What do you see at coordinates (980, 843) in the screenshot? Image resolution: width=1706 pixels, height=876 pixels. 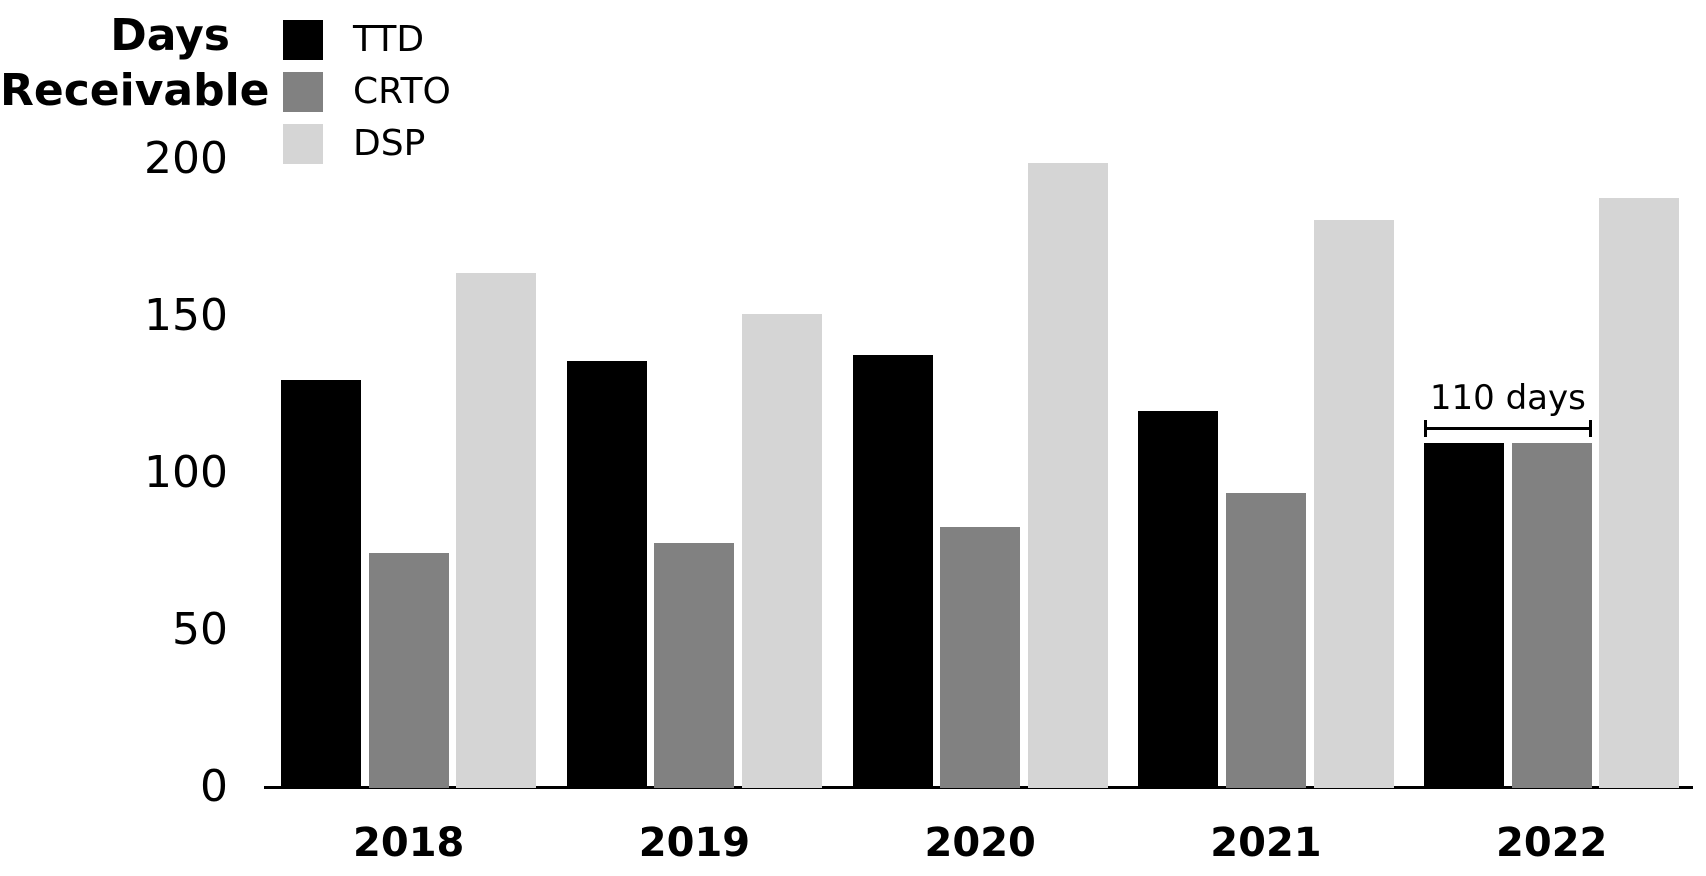 I see `x-tick-label-2020: 2020` at bounding box center [980, 843].